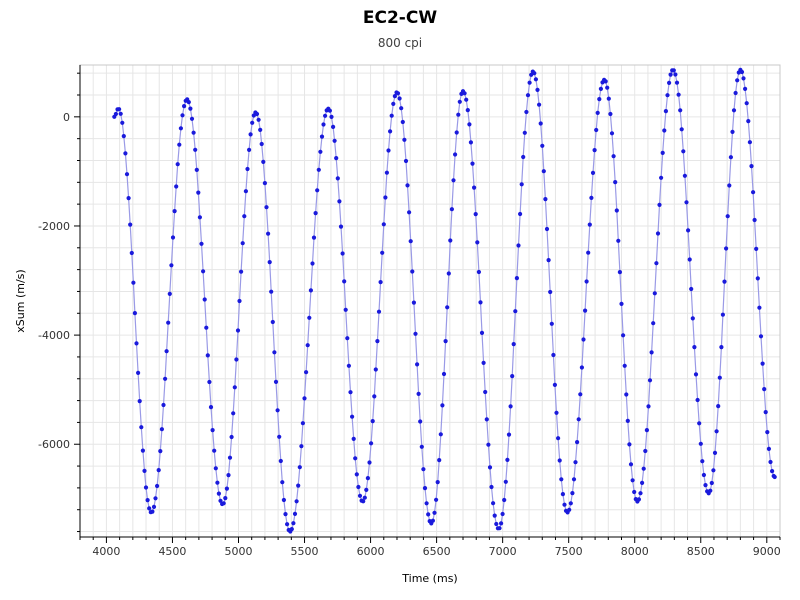 The height and width of the screenshot is (600, 800). I want to click on chart-title: EC2-CW, so click(400, 18).